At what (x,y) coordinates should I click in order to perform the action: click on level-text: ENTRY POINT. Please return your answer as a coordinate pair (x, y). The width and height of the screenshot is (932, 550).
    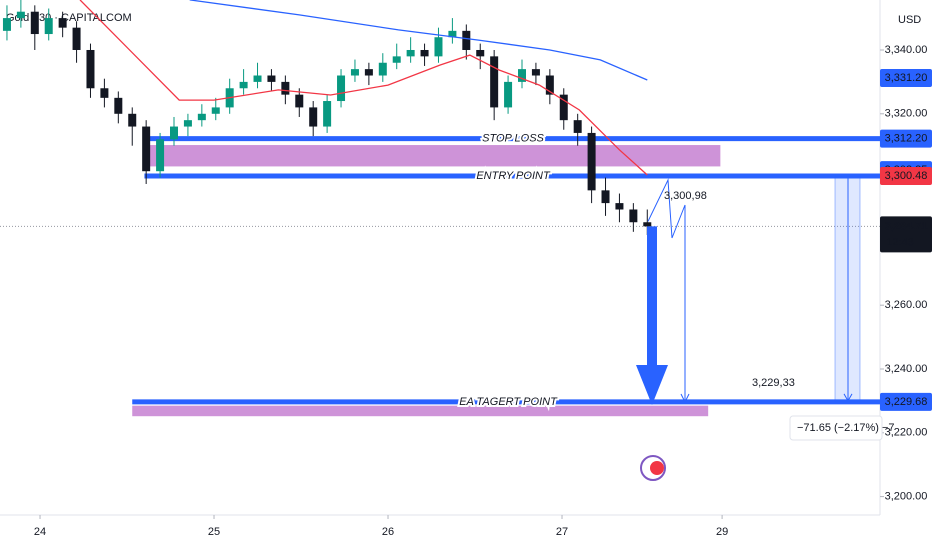
    Looking at the image, I should click on (513, 176).